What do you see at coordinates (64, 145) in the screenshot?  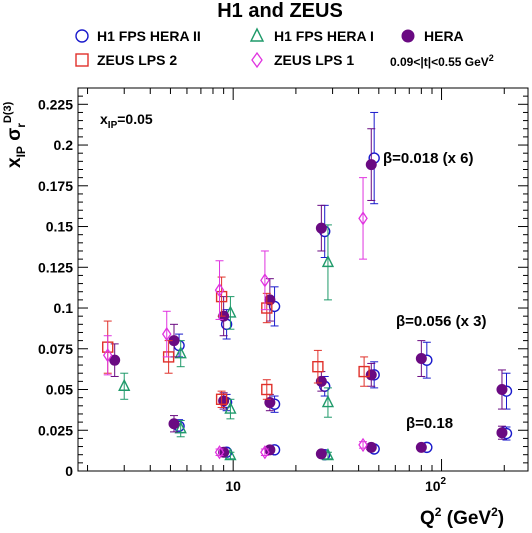 I see `y-tick-label: 0.2` at bounding box center [64, 145].